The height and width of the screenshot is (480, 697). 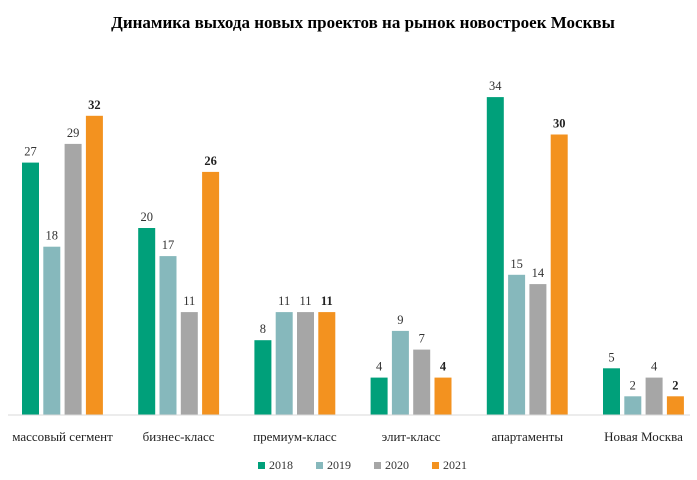 I want to click on data-label-2018-3: 4, so click(x=379, y=367).